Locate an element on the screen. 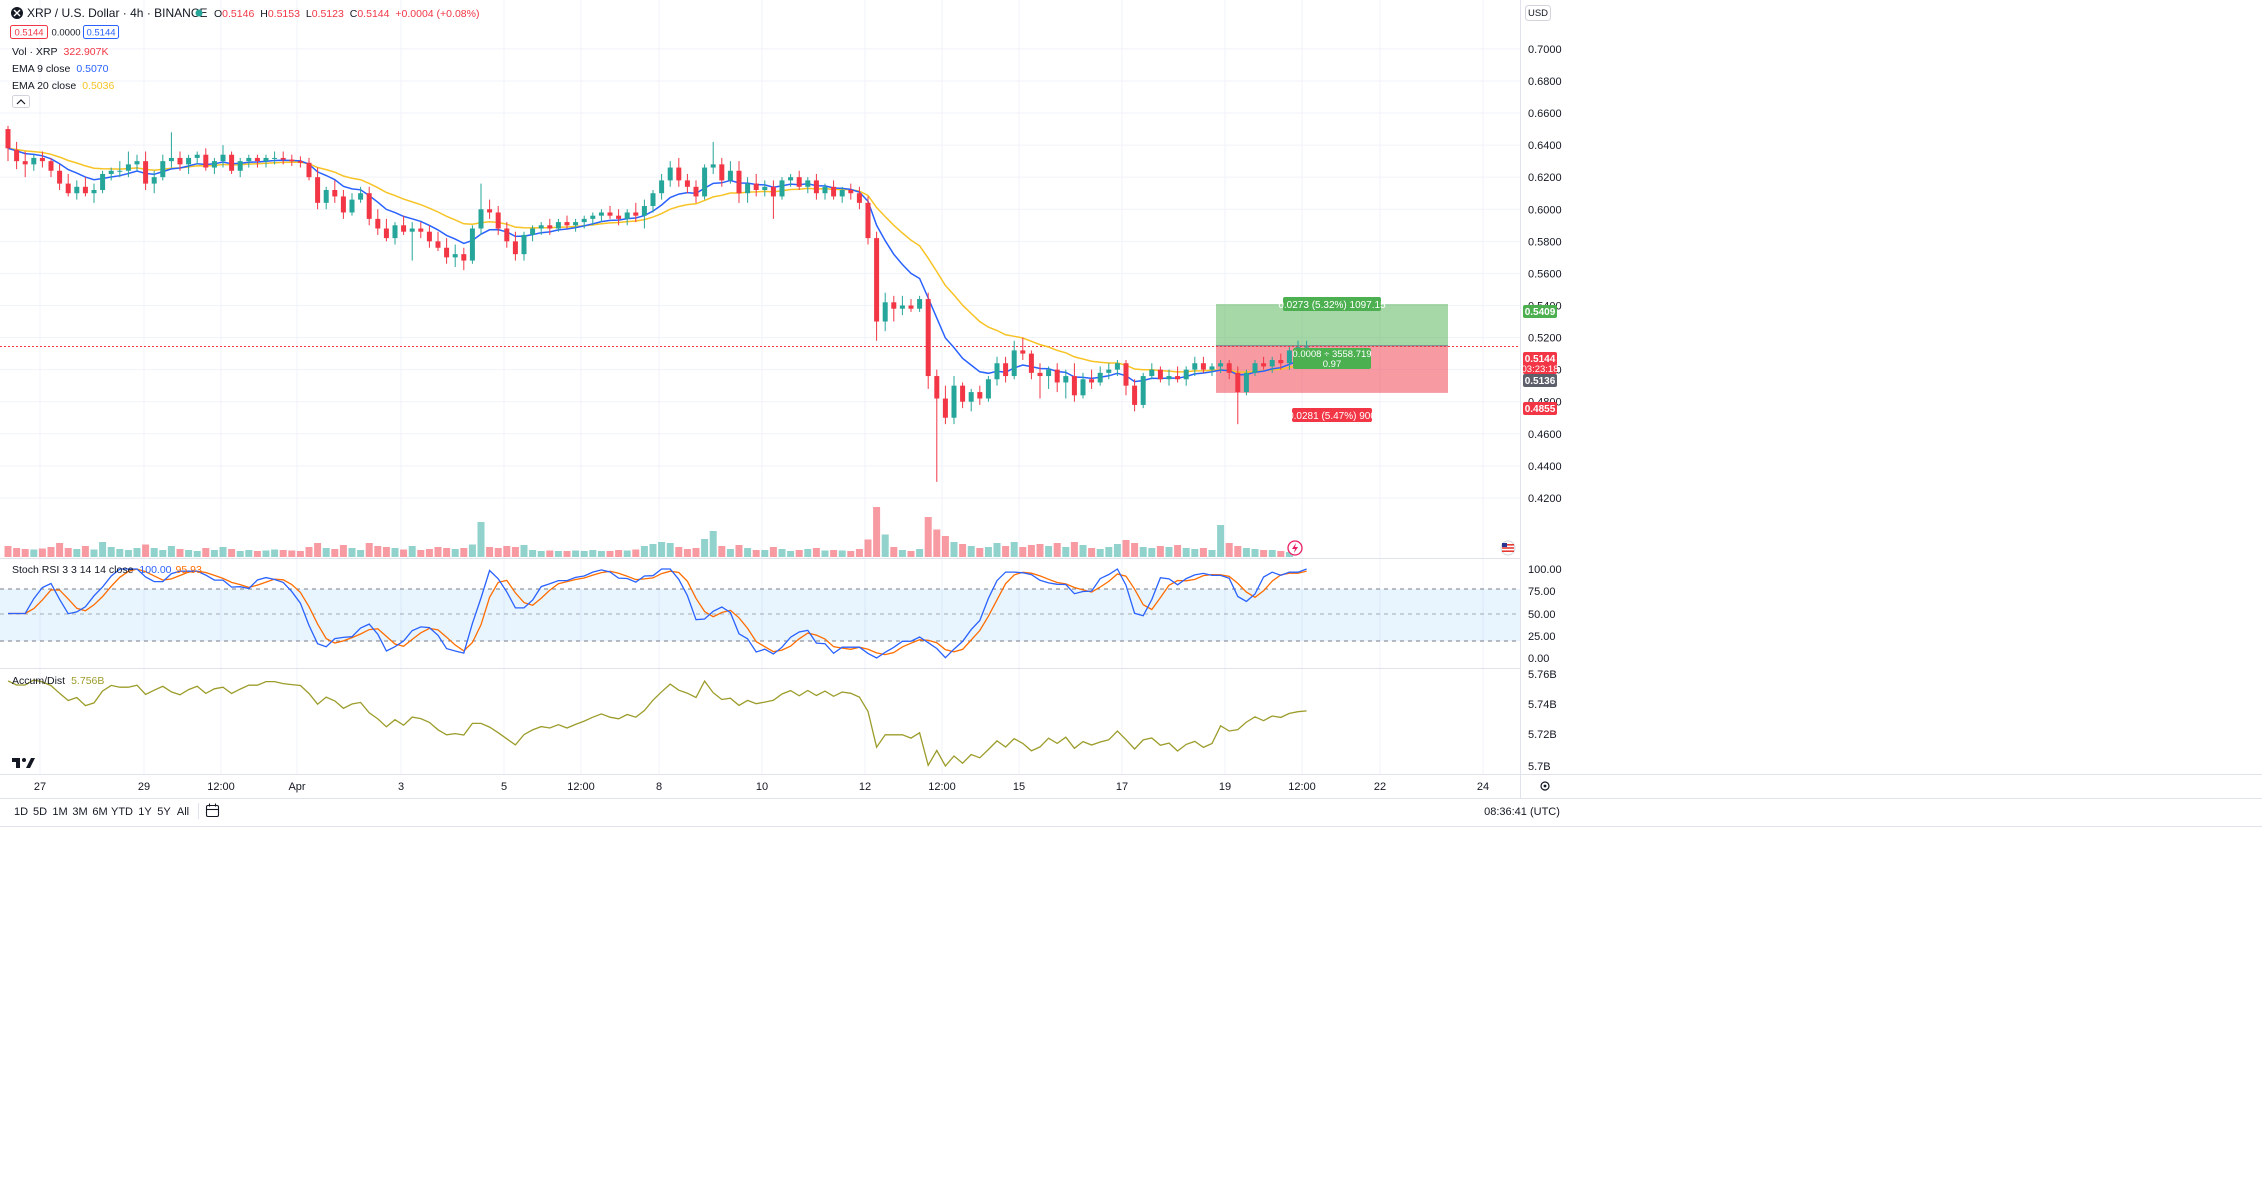 The height and width of the screenshot is (1191, 2262). svg-text: 50.00 is located at coordinates (1542, 615).